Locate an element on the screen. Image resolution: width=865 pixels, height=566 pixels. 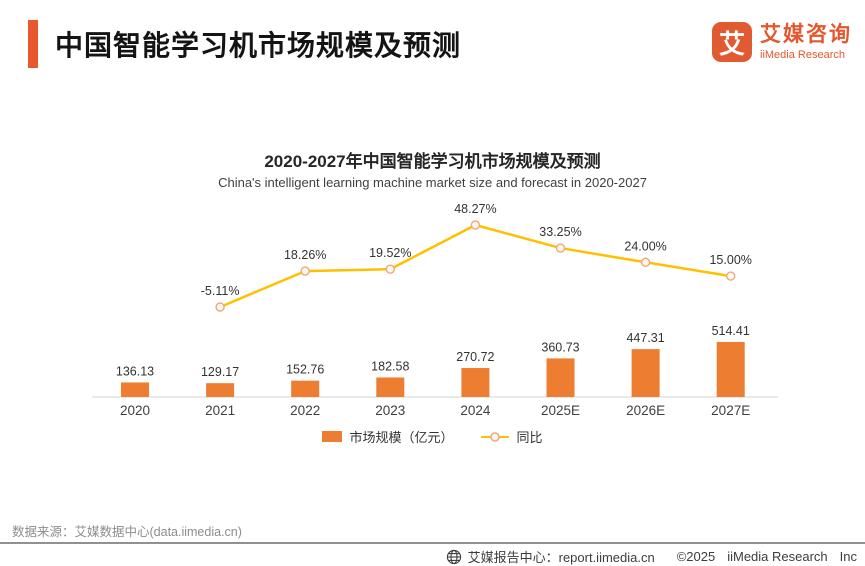
svg-text: 270.72 is located at coordinates (475, 357).